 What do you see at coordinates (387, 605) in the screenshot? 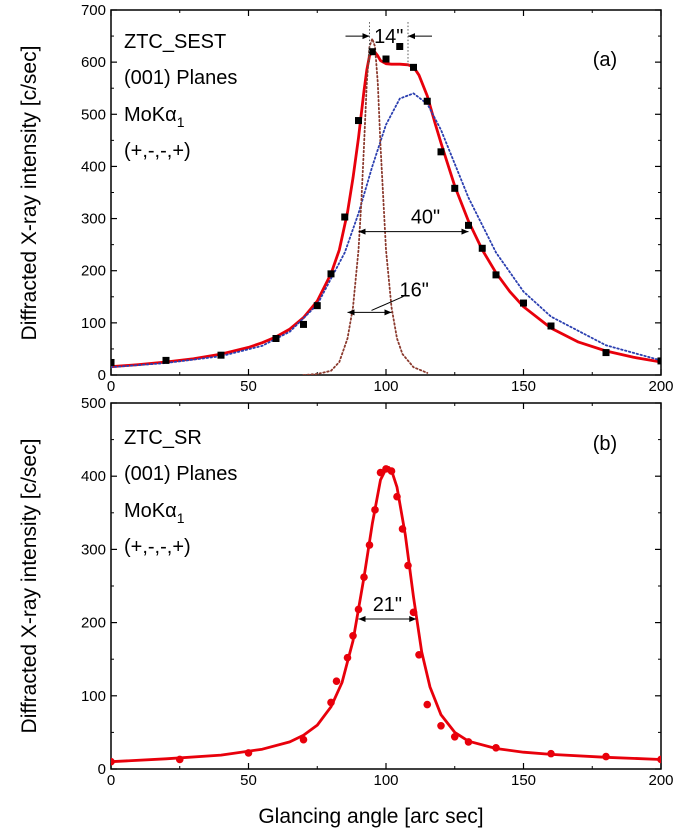
I see `width-label: 21"` at bounding box center [387, 605].